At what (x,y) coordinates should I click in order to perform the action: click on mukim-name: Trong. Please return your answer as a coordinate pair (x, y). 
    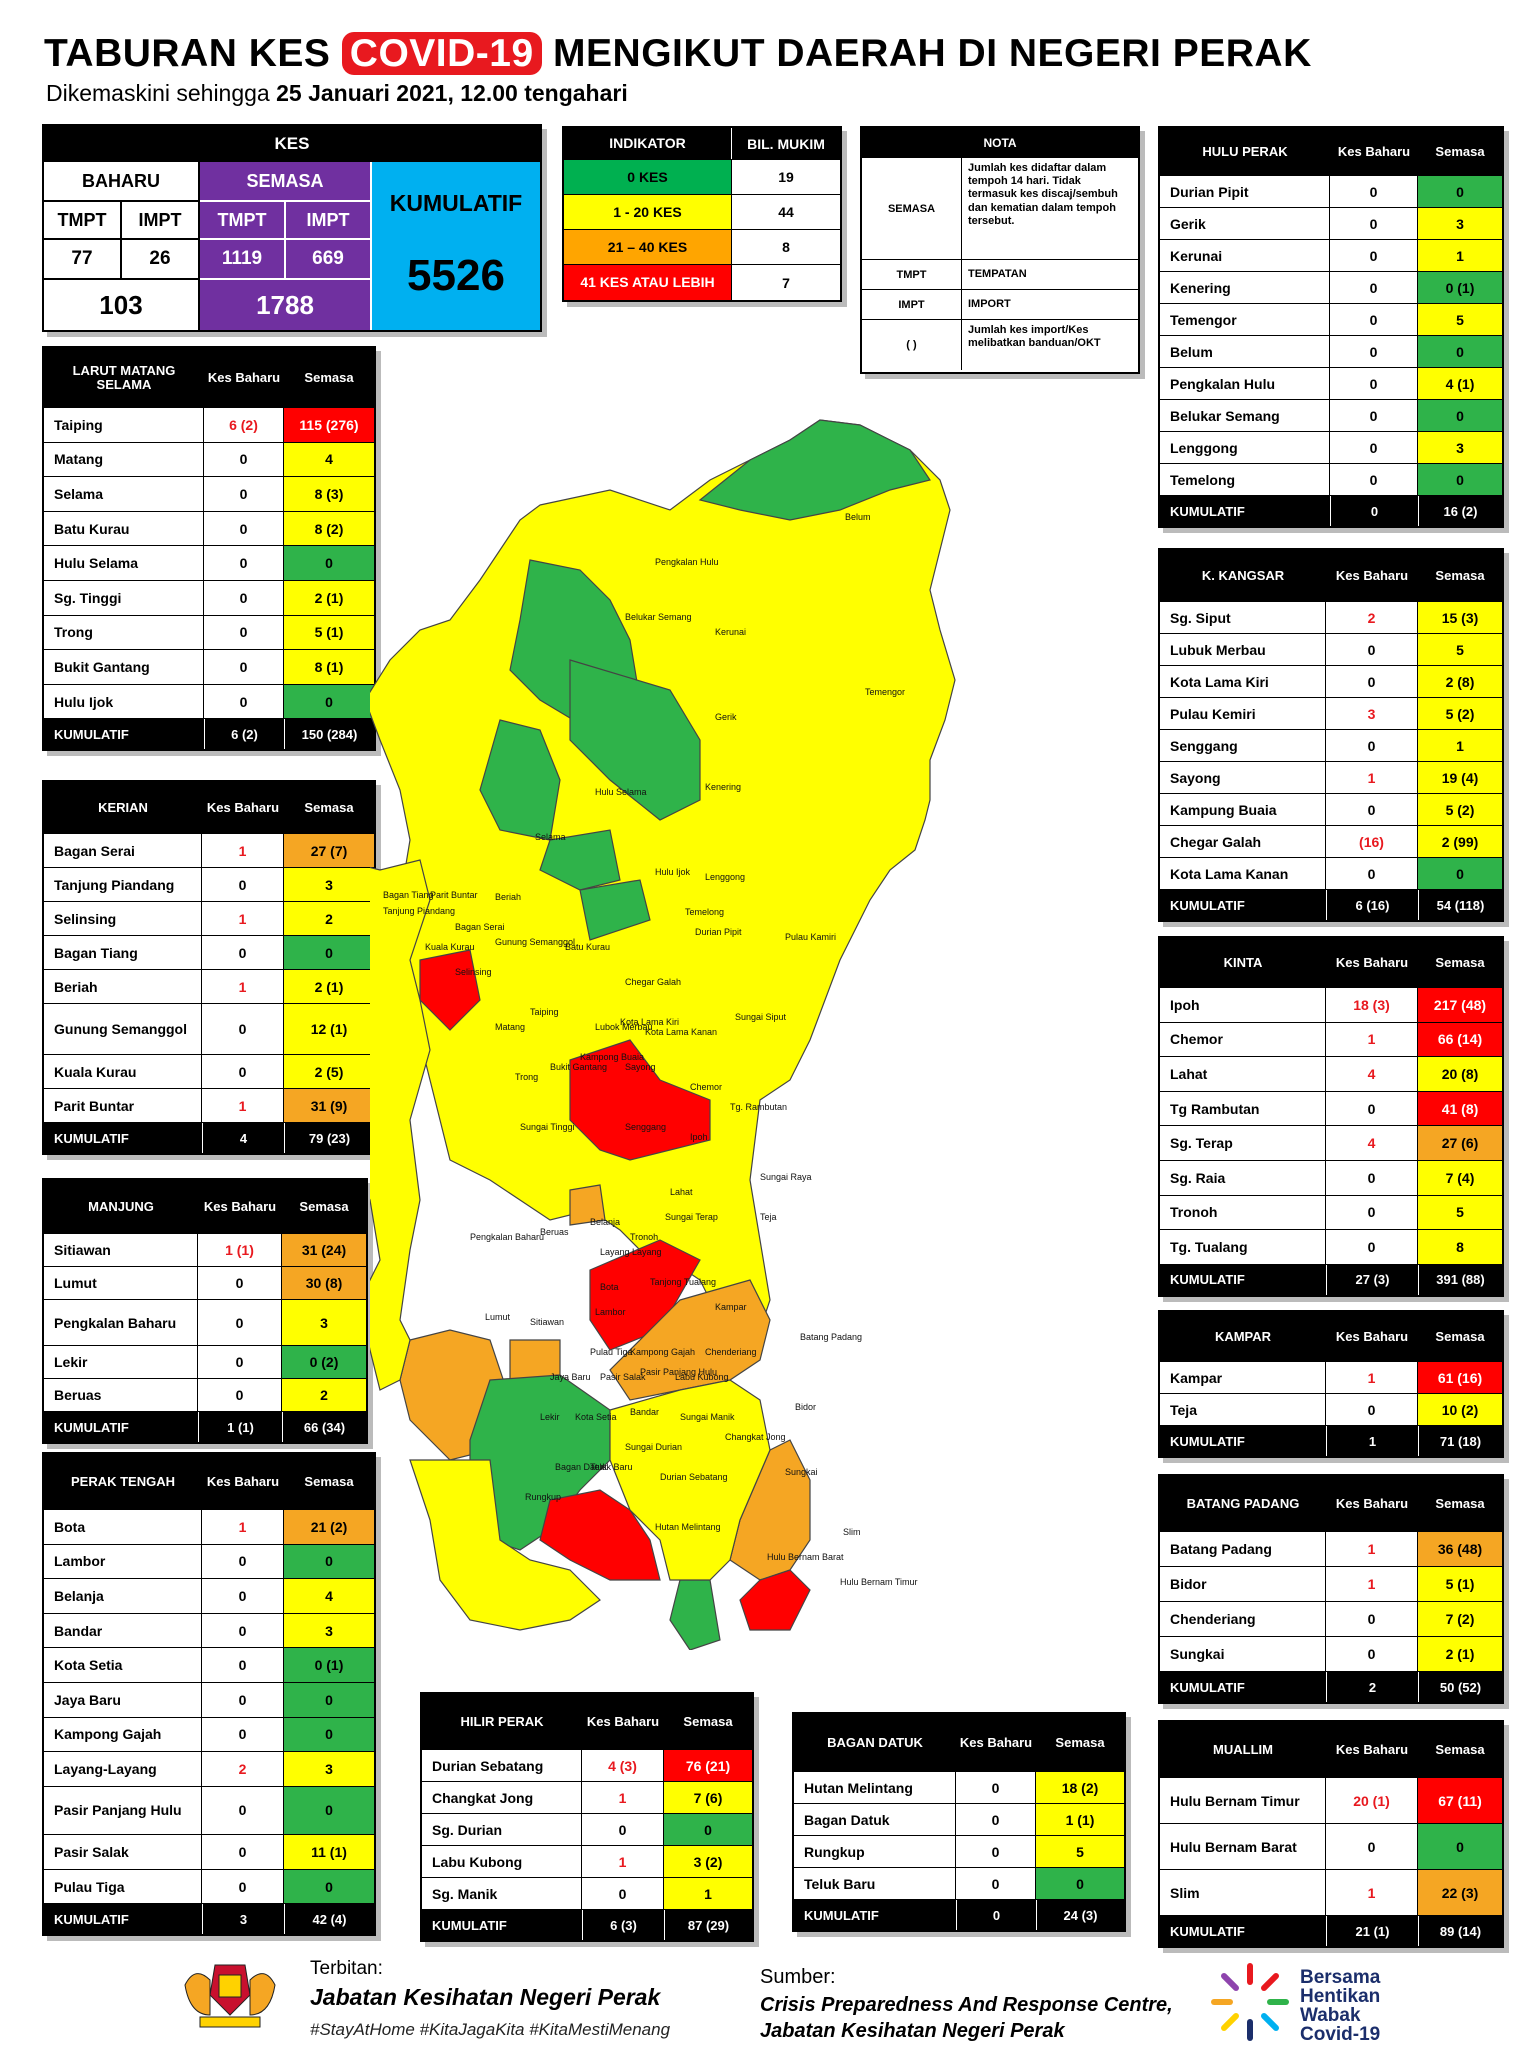
    Looking at the image, I should click on (124, 632).